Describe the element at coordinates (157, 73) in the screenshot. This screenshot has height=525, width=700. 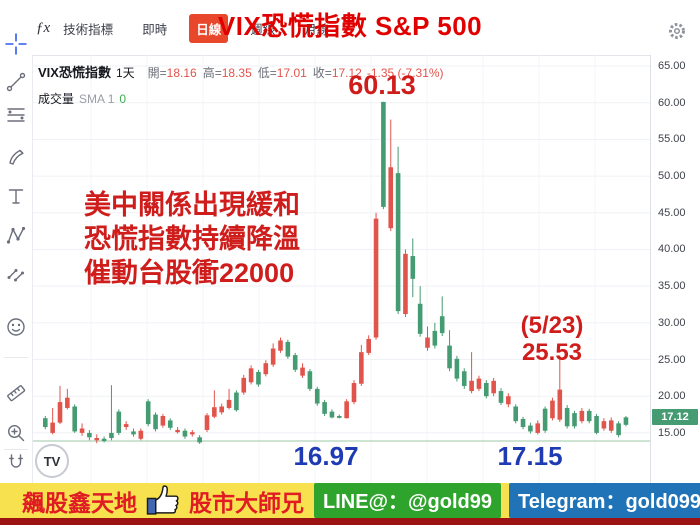
I see `open-label: 開=` at that location.